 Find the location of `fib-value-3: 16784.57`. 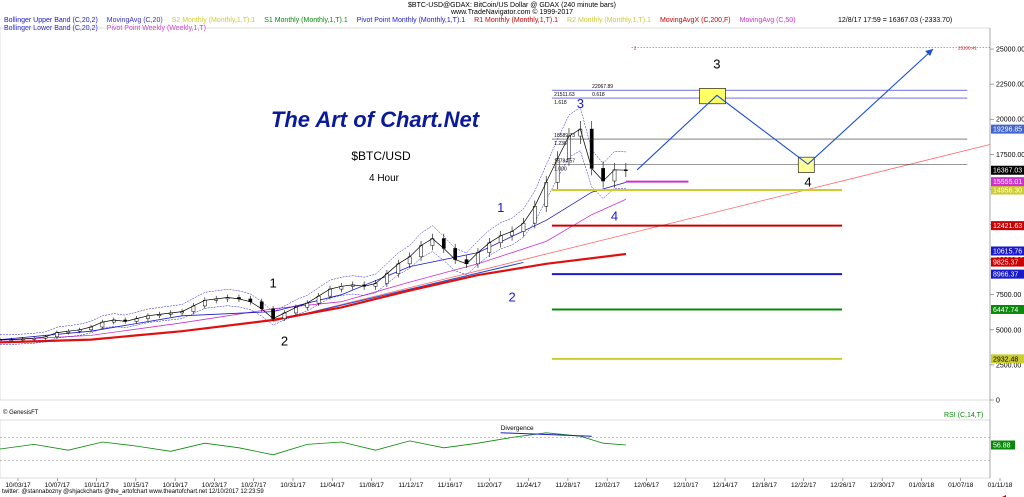

fib-value-3: 16784.57 is located at coordinates (564, 161).